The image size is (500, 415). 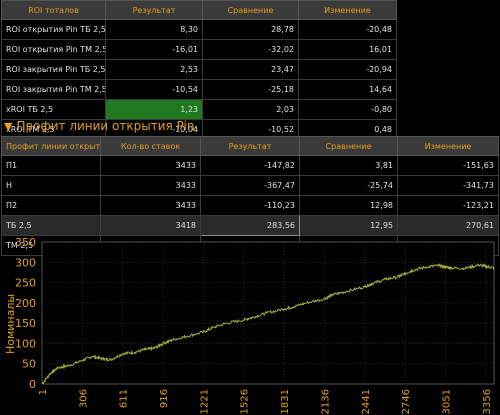 What do you see at coordinates (150, 225) in the screenshot?
I see `count-cell: 3418` at bounding box center [150, 225].